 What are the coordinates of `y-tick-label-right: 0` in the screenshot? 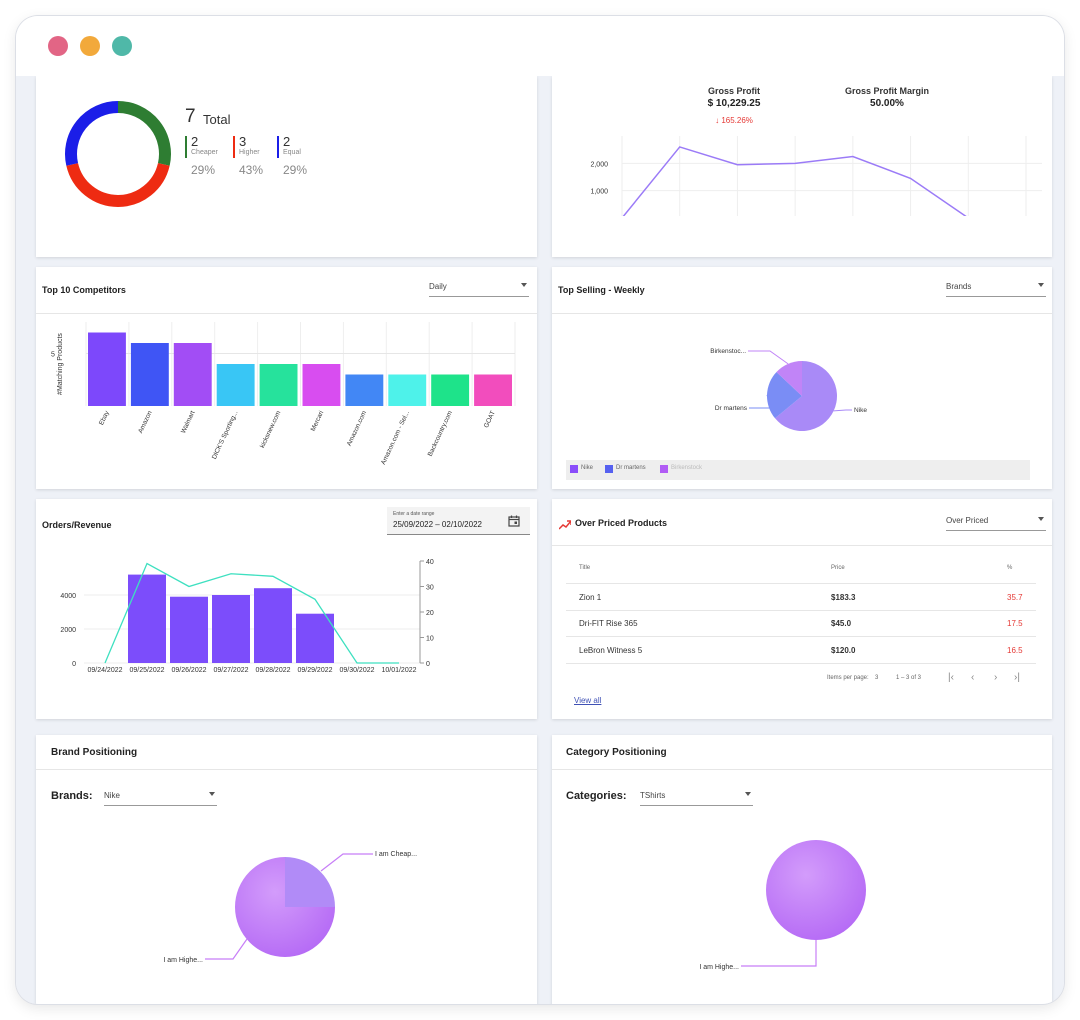 It's located at (428, 664).